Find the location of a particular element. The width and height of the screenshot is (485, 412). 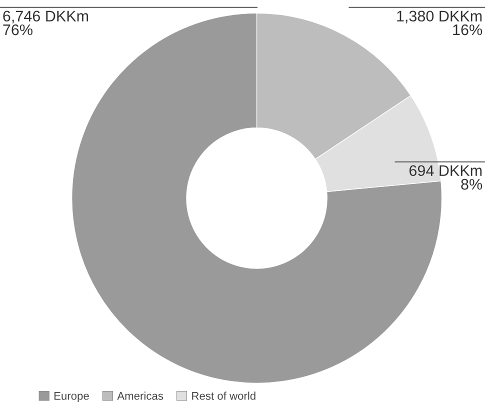

legend-label: Rest of world is located at coordinates (224, 396).